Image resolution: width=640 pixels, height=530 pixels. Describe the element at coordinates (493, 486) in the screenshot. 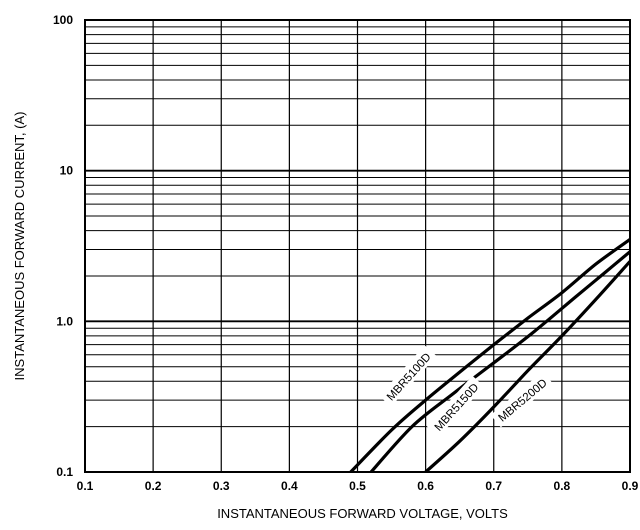

I see `x-tick-label: 0.7` at that location.